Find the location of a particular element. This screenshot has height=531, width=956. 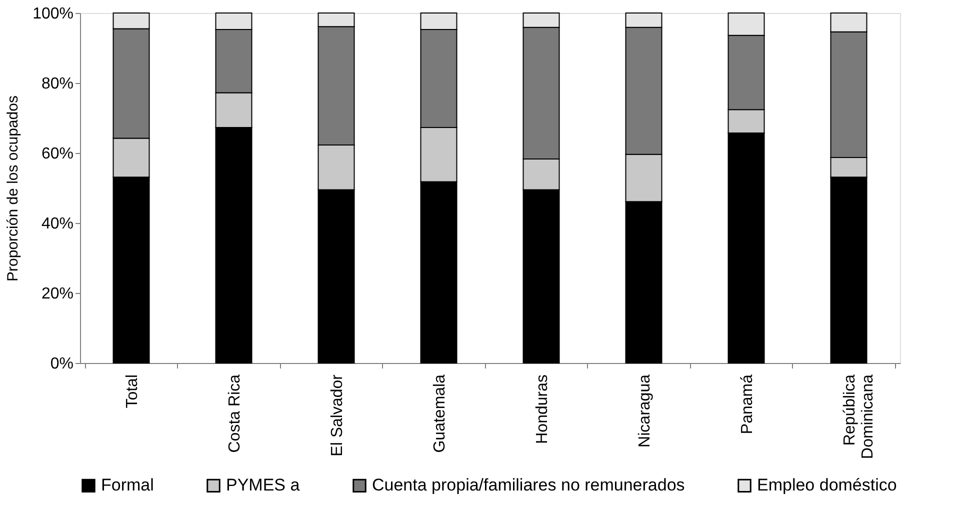

y-tick-label: 80% is located at coordinates (57, 84).